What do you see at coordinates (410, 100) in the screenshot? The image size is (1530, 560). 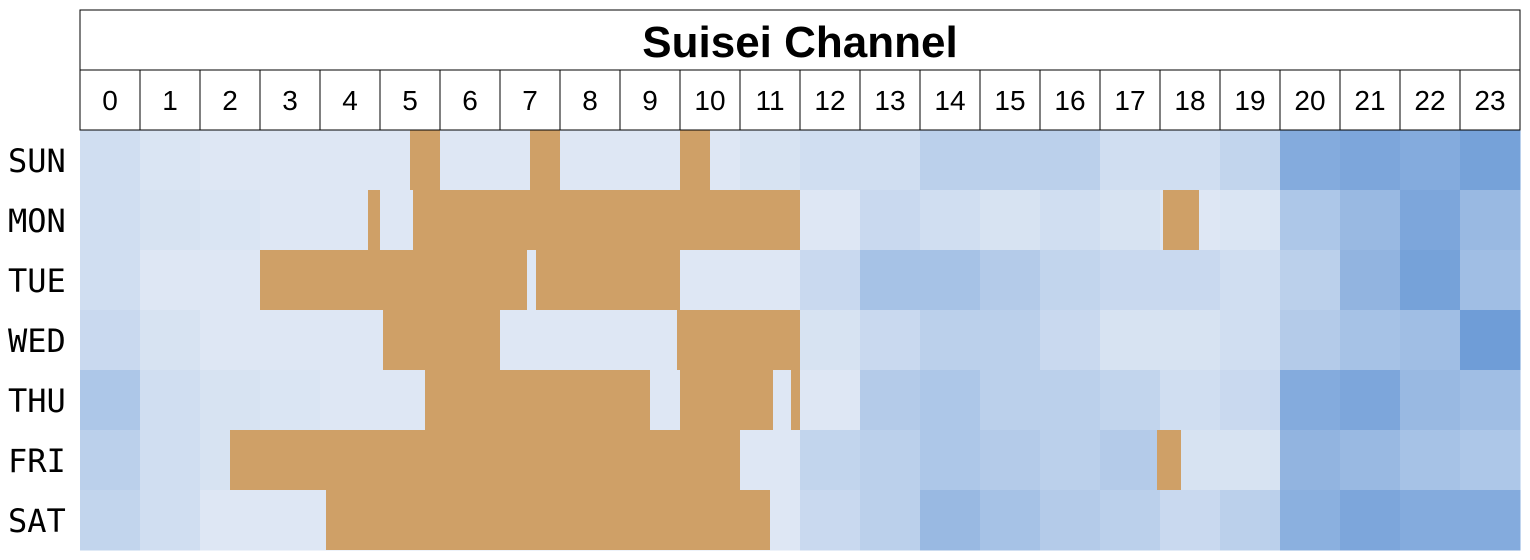 I see `hour-label-5: 5` at bounding box center [410, 100].